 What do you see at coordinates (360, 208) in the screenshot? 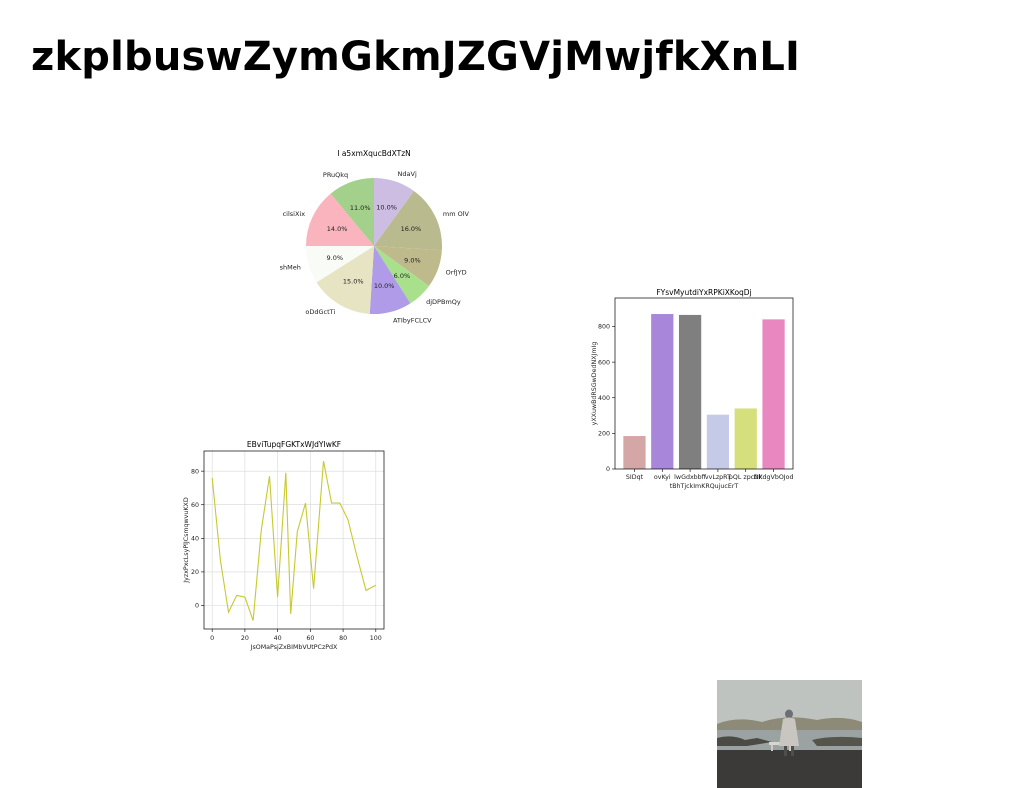
I see `pie-pct-label: 11.0%` at bounding box center [360, 208].